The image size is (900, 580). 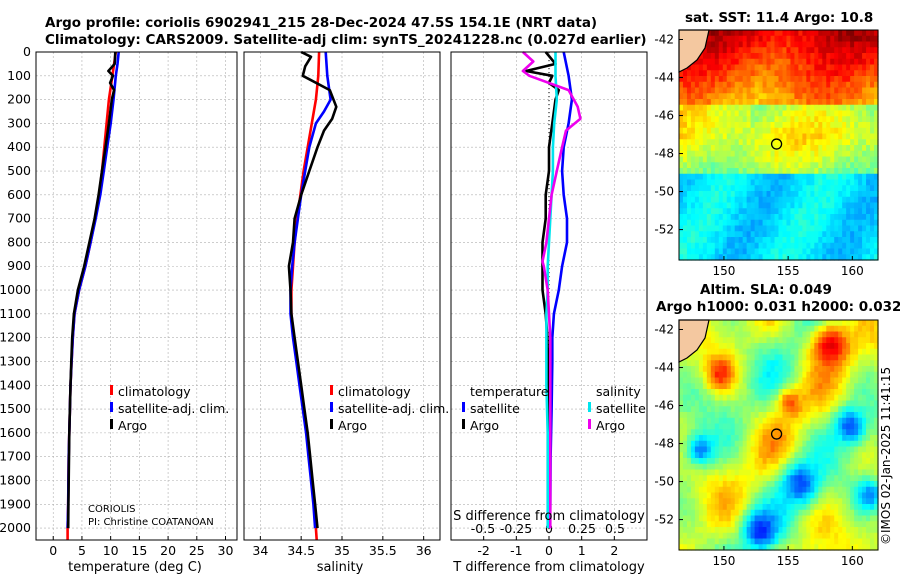 I want to click on x-tick-label: -2, so click(x=483, y=550).